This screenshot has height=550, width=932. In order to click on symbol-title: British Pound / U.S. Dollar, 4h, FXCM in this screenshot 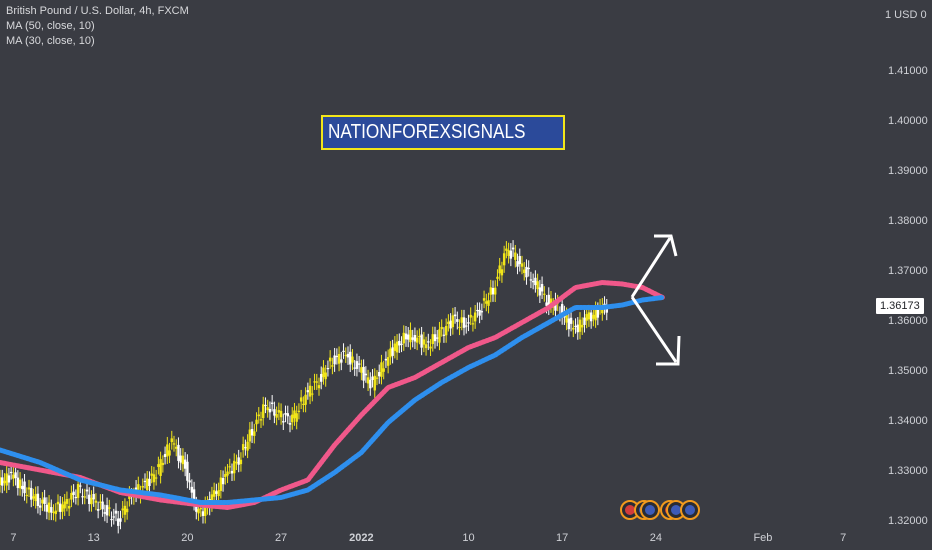, I will do `click(97, 11)`.